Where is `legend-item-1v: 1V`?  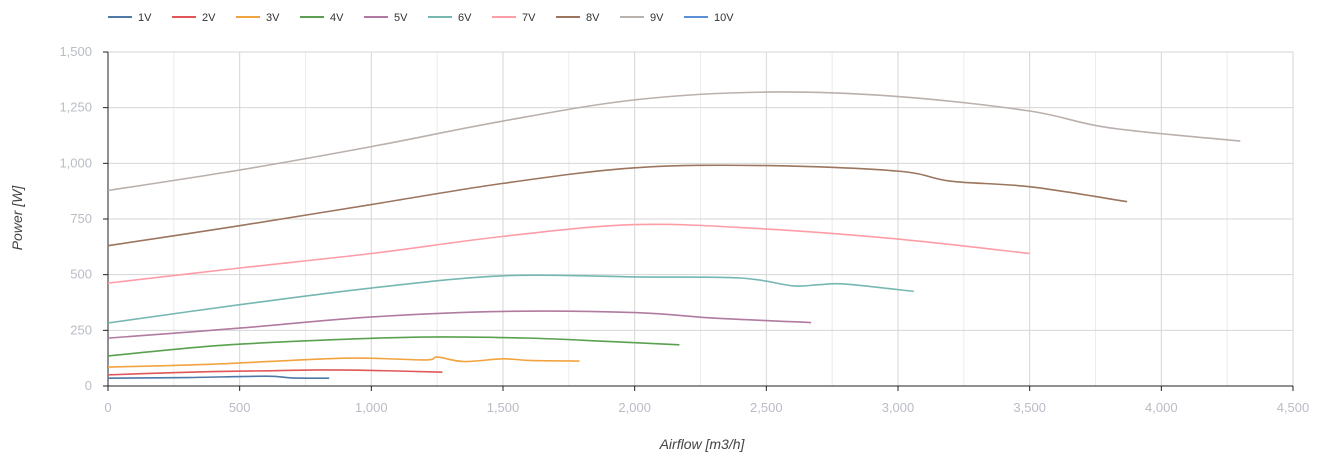 legend-item-1v: 1V is located at coordinates (130, 18).